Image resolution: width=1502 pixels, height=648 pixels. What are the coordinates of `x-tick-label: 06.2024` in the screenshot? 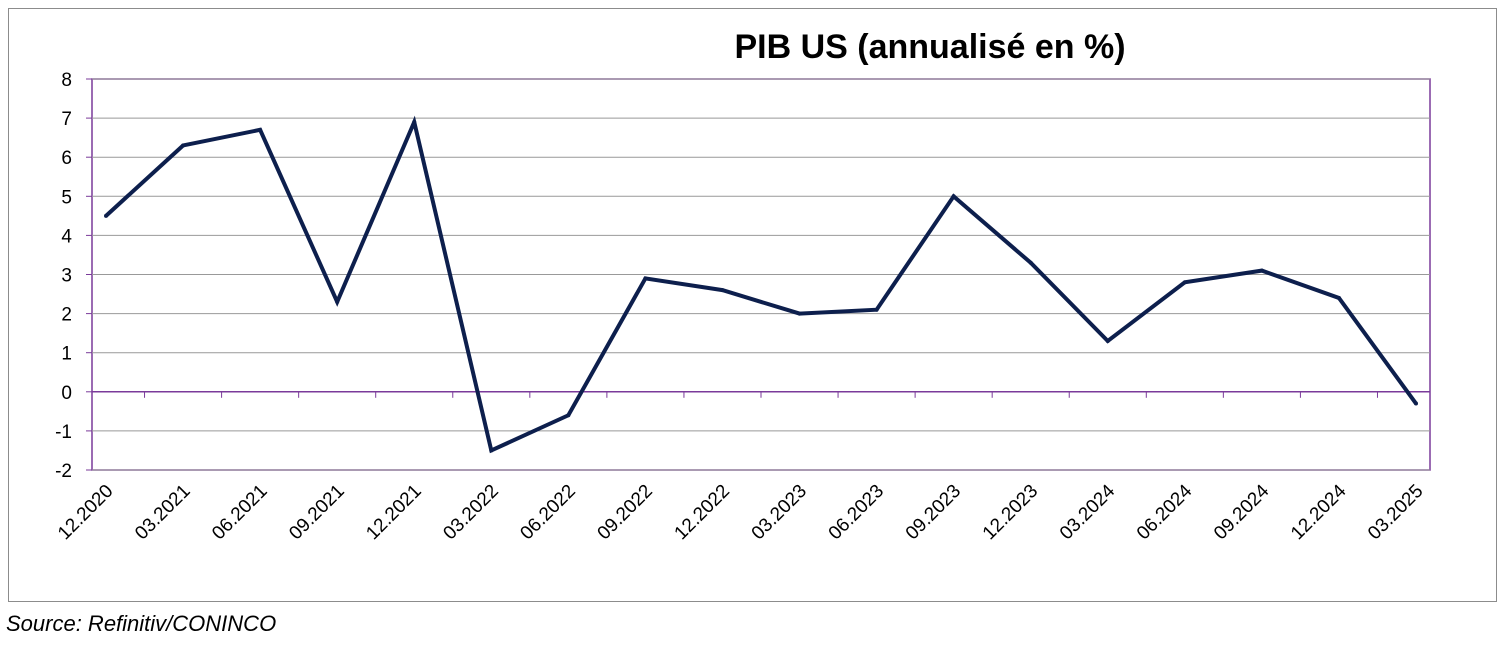 It's located at (1165, 512).